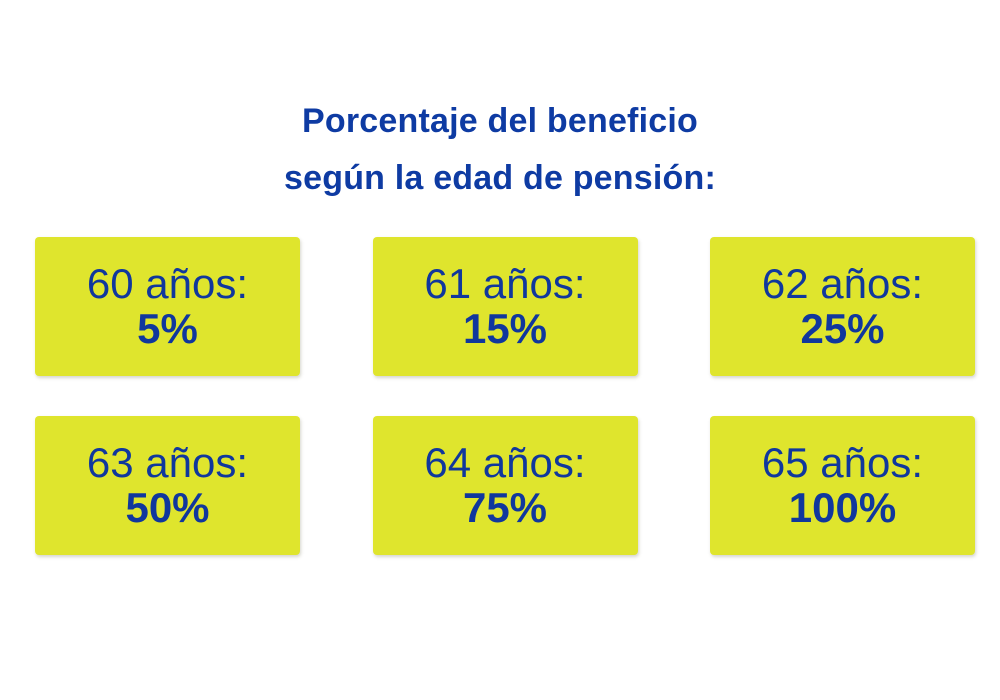 The width and height of the screenshot is (1000, 700). I want to click on card-age-label: 63 años:, so click(167, 462).